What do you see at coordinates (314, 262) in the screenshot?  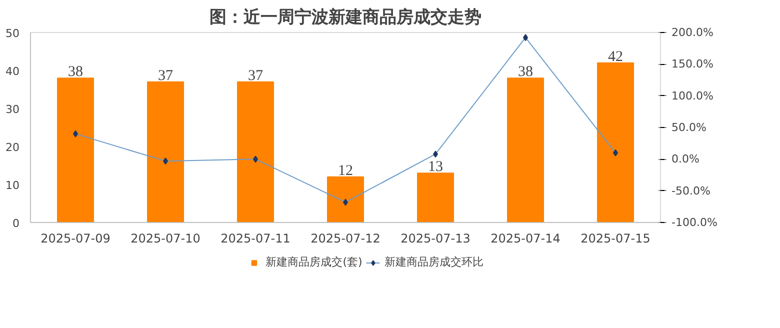 I see `legend-label: 新建商品房成交(套)` at bounding box center [314, 262].